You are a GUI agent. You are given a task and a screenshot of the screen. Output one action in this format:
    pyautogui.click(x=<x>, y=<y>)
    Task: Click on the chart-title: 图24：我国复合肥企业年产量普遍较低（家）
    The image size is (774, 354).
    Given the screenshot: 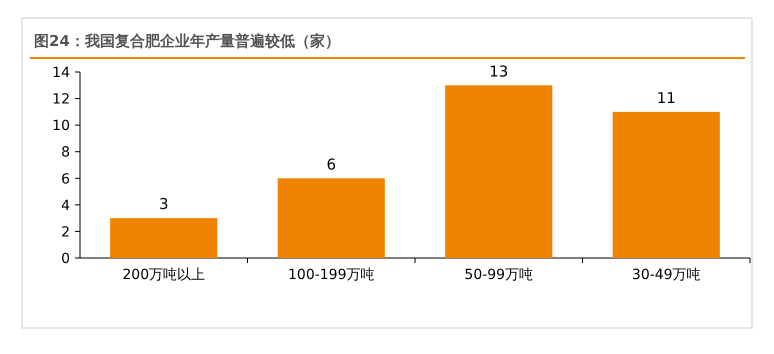 What is the action you would take?
    pyautogui.click(x=187, y=41)
    